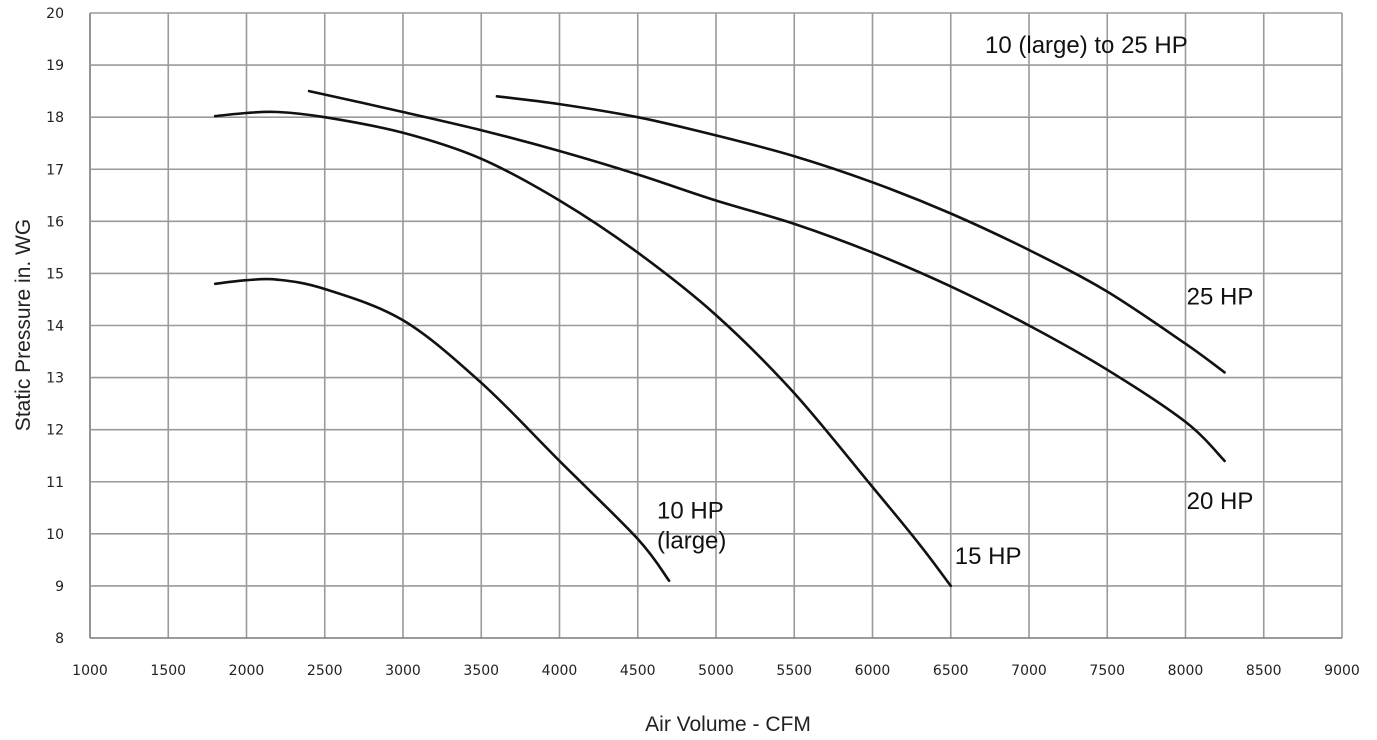 The image size is (1377, 740). What do you see at coordinates (1107, 671) in the screenshot?
I see `x-tick-label: 7500` at bounding box center [1107, 671].